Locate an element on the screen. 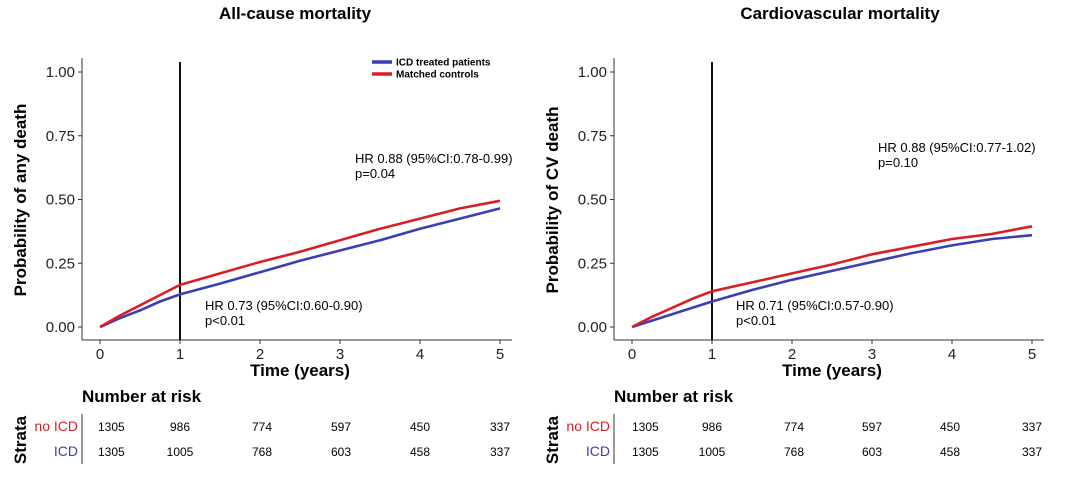 The image size is (1080, 482). legend-entry: Matched controls is located at coordinates (437, 75).